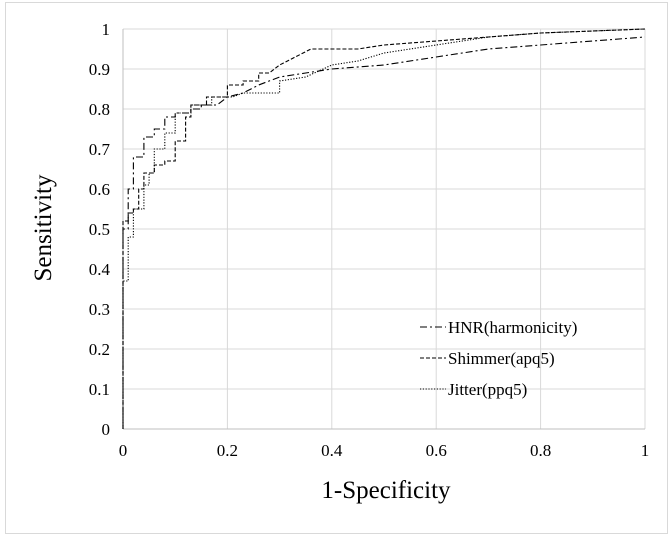  What do you see at coordinates (99, 69) in the screenshot?
I see `y-tick-label: 0.9` at bounding box center [99, 69].